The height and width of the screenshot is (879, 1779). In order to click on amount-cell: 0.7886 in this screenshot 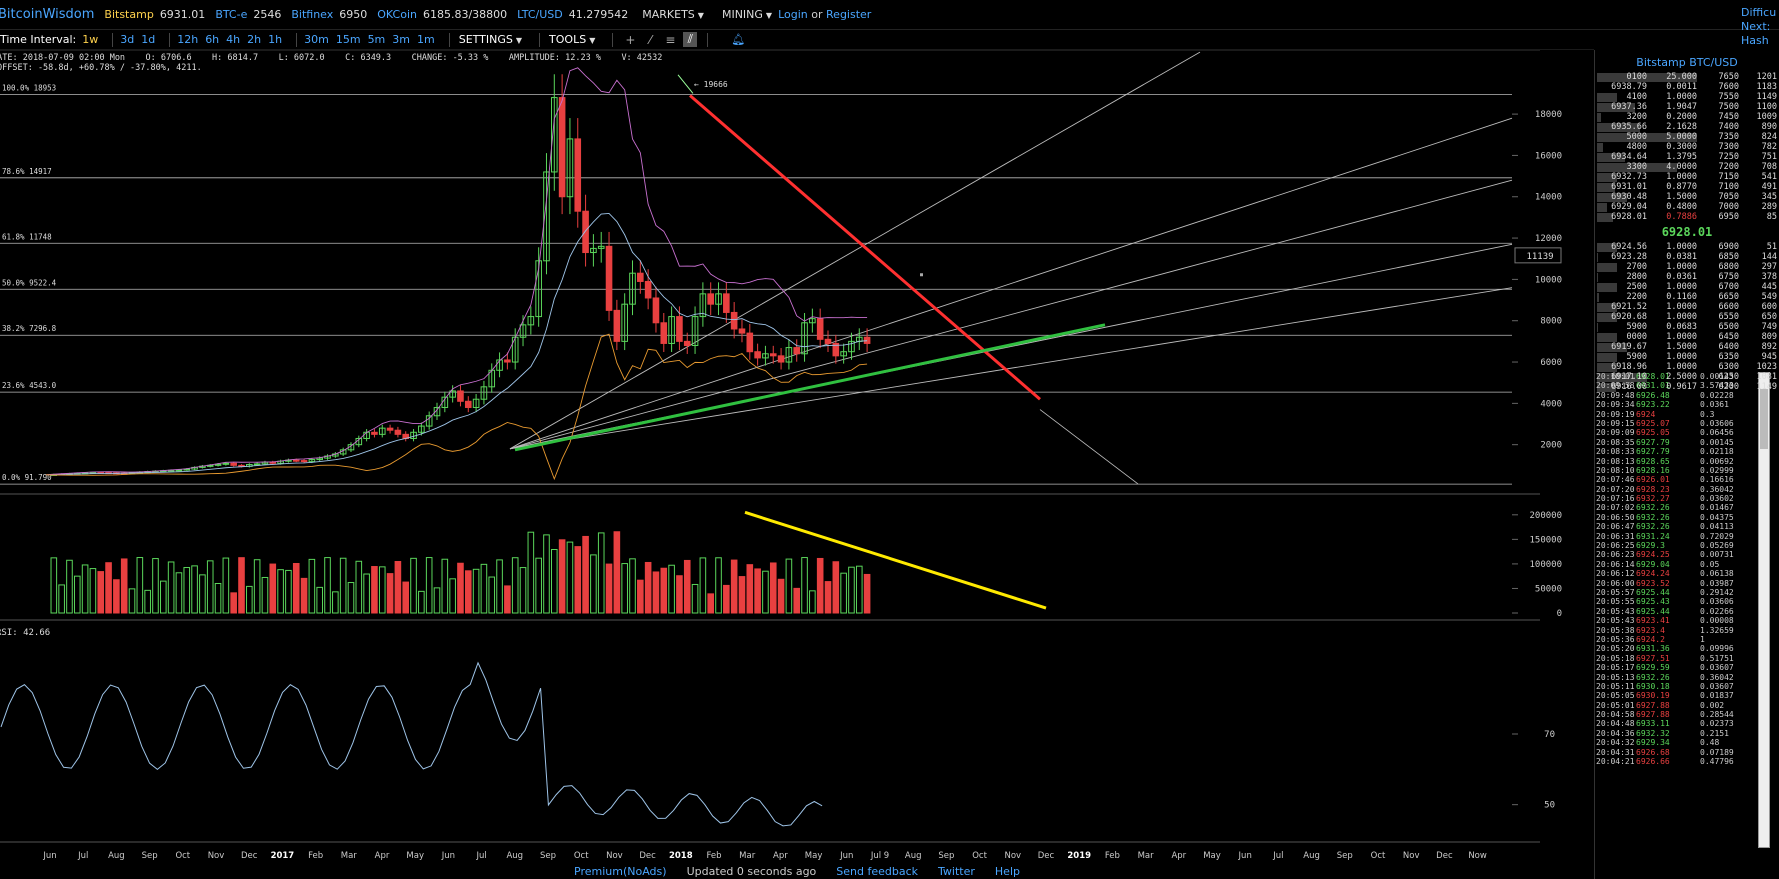, I will do `click(1681, 217)`.